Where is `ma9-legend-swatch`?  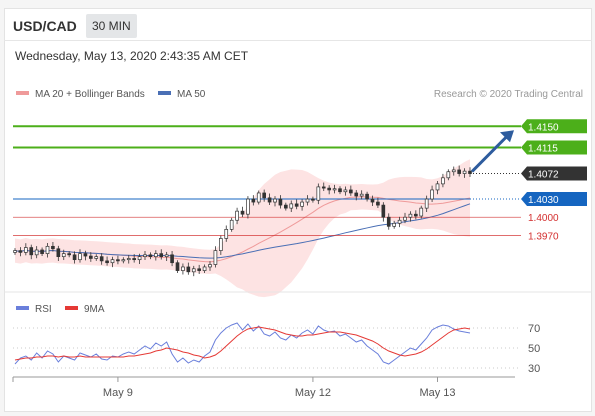 ma9-legend-swatch is located at coordinates (71, 308).